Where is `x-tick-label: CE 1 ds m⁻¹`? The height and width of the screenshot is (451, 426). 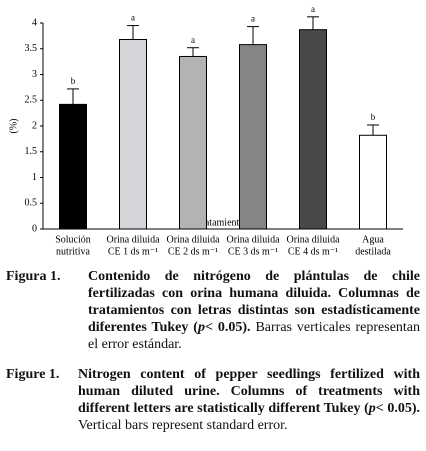 x-tick-label: CE 1 ds m⁻¹ is located at coordinates (133, 251).